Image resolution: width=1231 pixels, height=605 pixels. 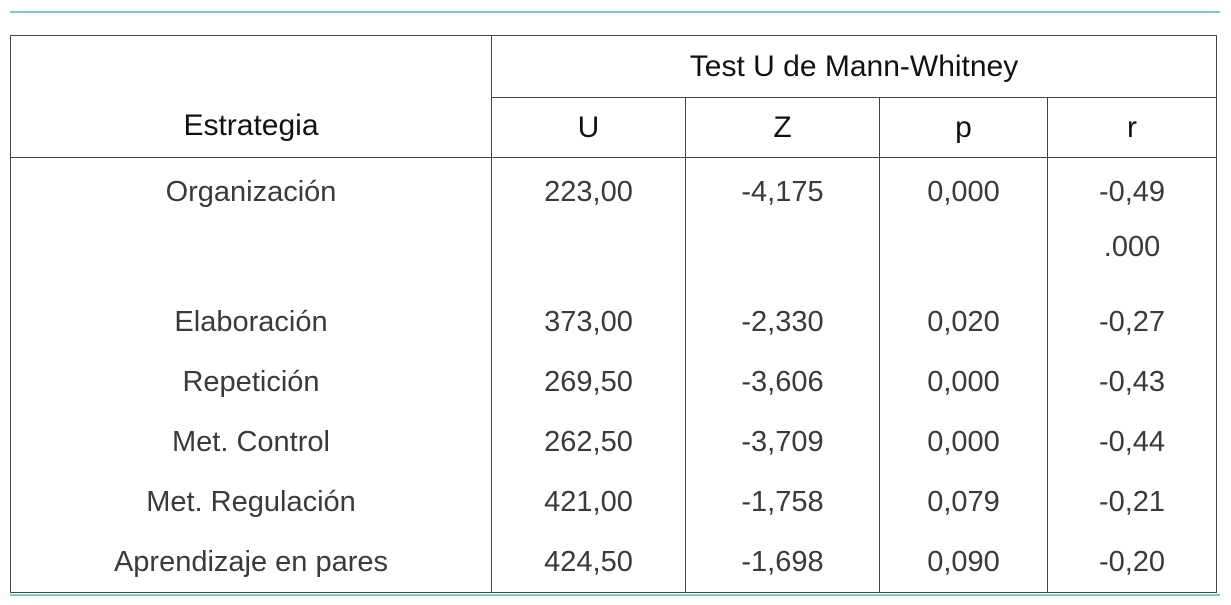 What do you see at coordinates (588, 562) in the screenshot?
I see `cell: 424,50` at bounding box center [588, 562].